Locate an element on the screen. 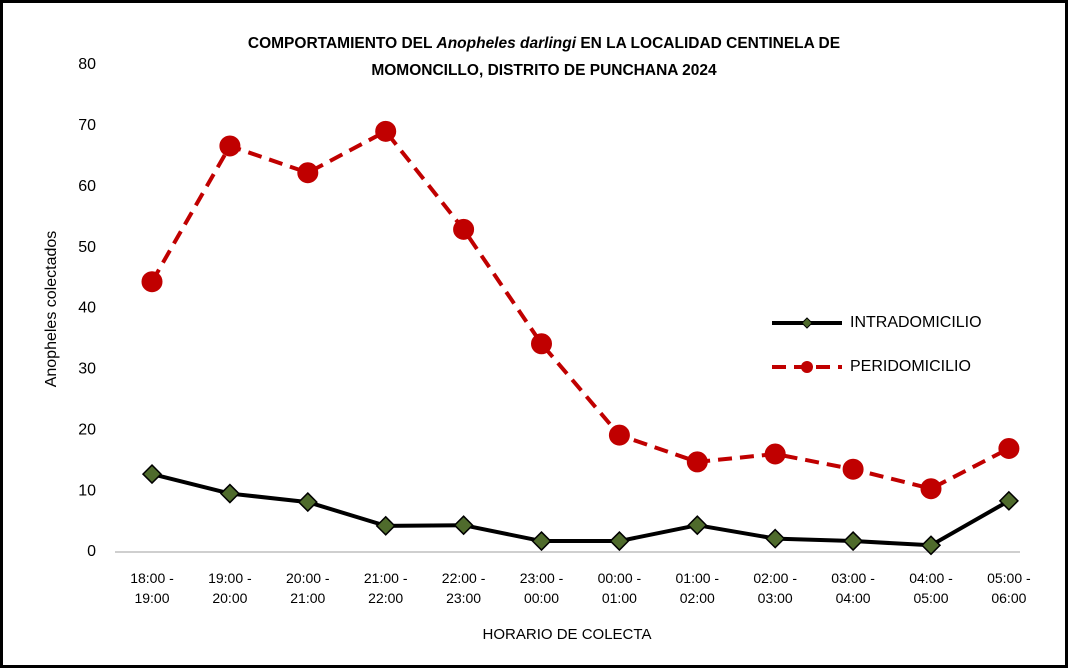 This screenshot has height=668, width=1068. y-axis-label: Anopheles colectados is located at coordinates (51, 309).